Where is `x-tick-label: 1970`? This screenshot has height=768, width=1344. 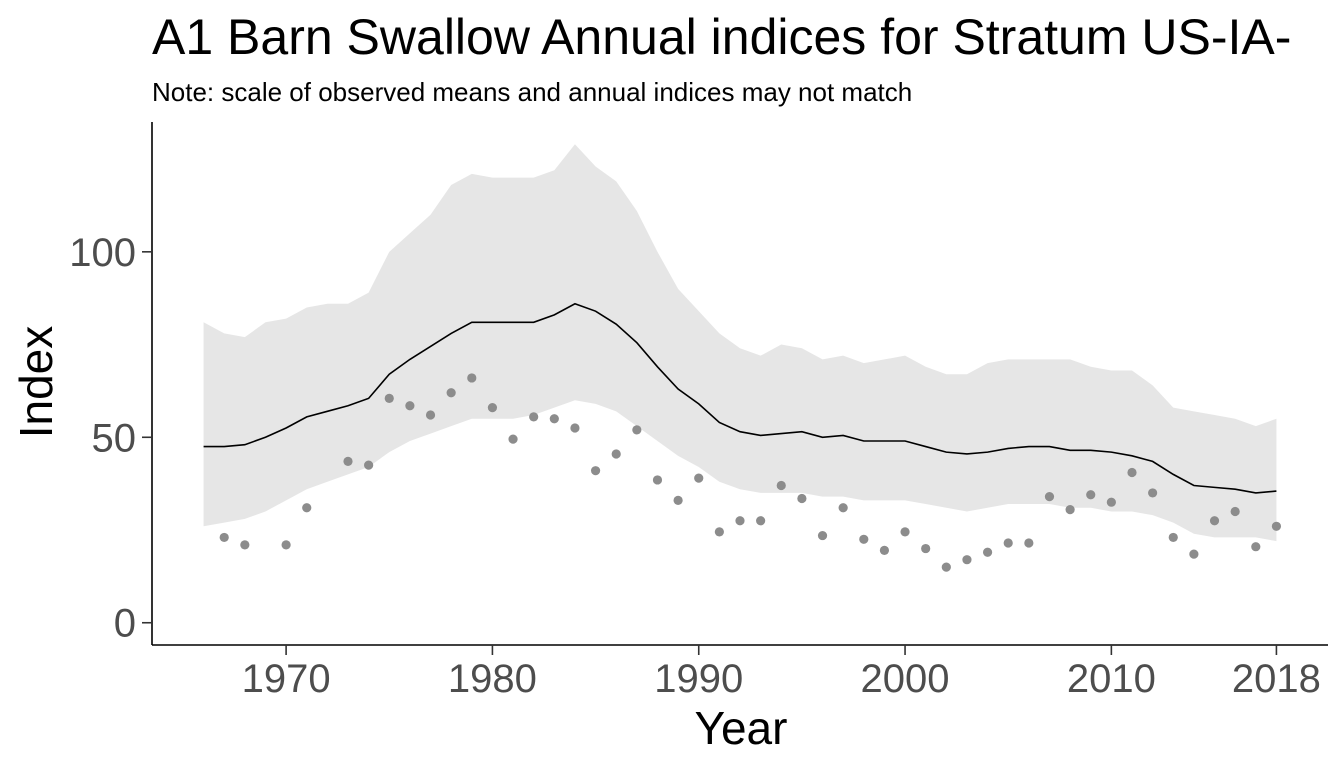 x-tick-label: 1970 is located at coordinates (286, 679).